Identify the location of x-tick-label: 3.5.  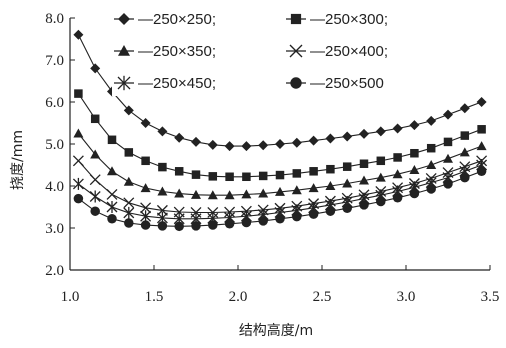
(490, 297).